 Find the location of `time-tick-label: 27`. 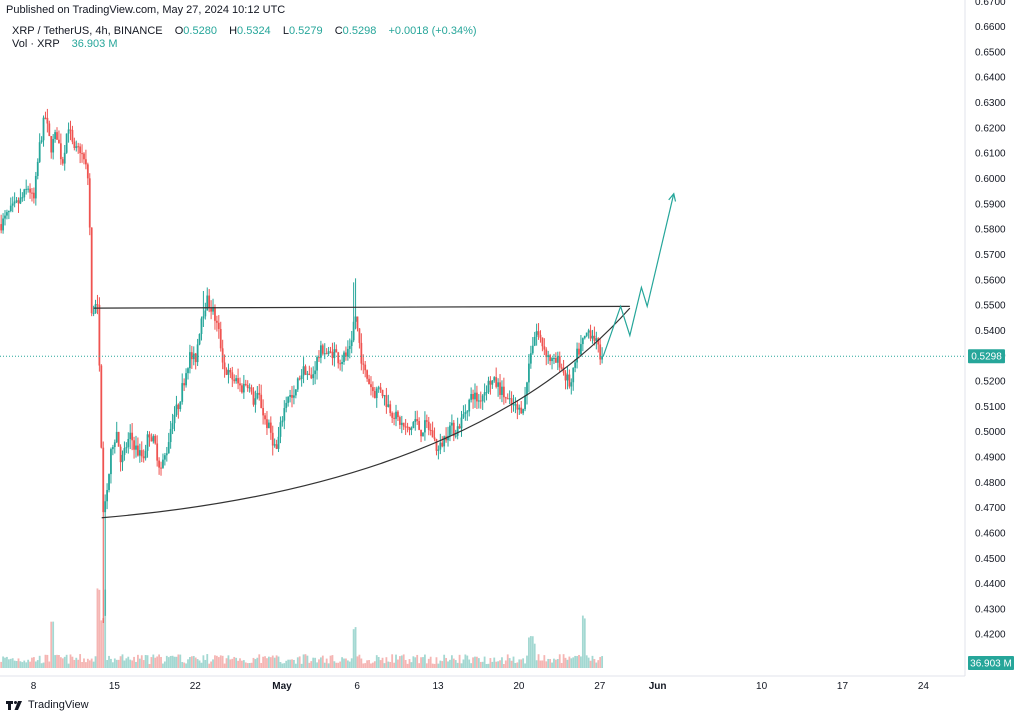

time-tick-label: 27 is located at coordinates (600, 686).